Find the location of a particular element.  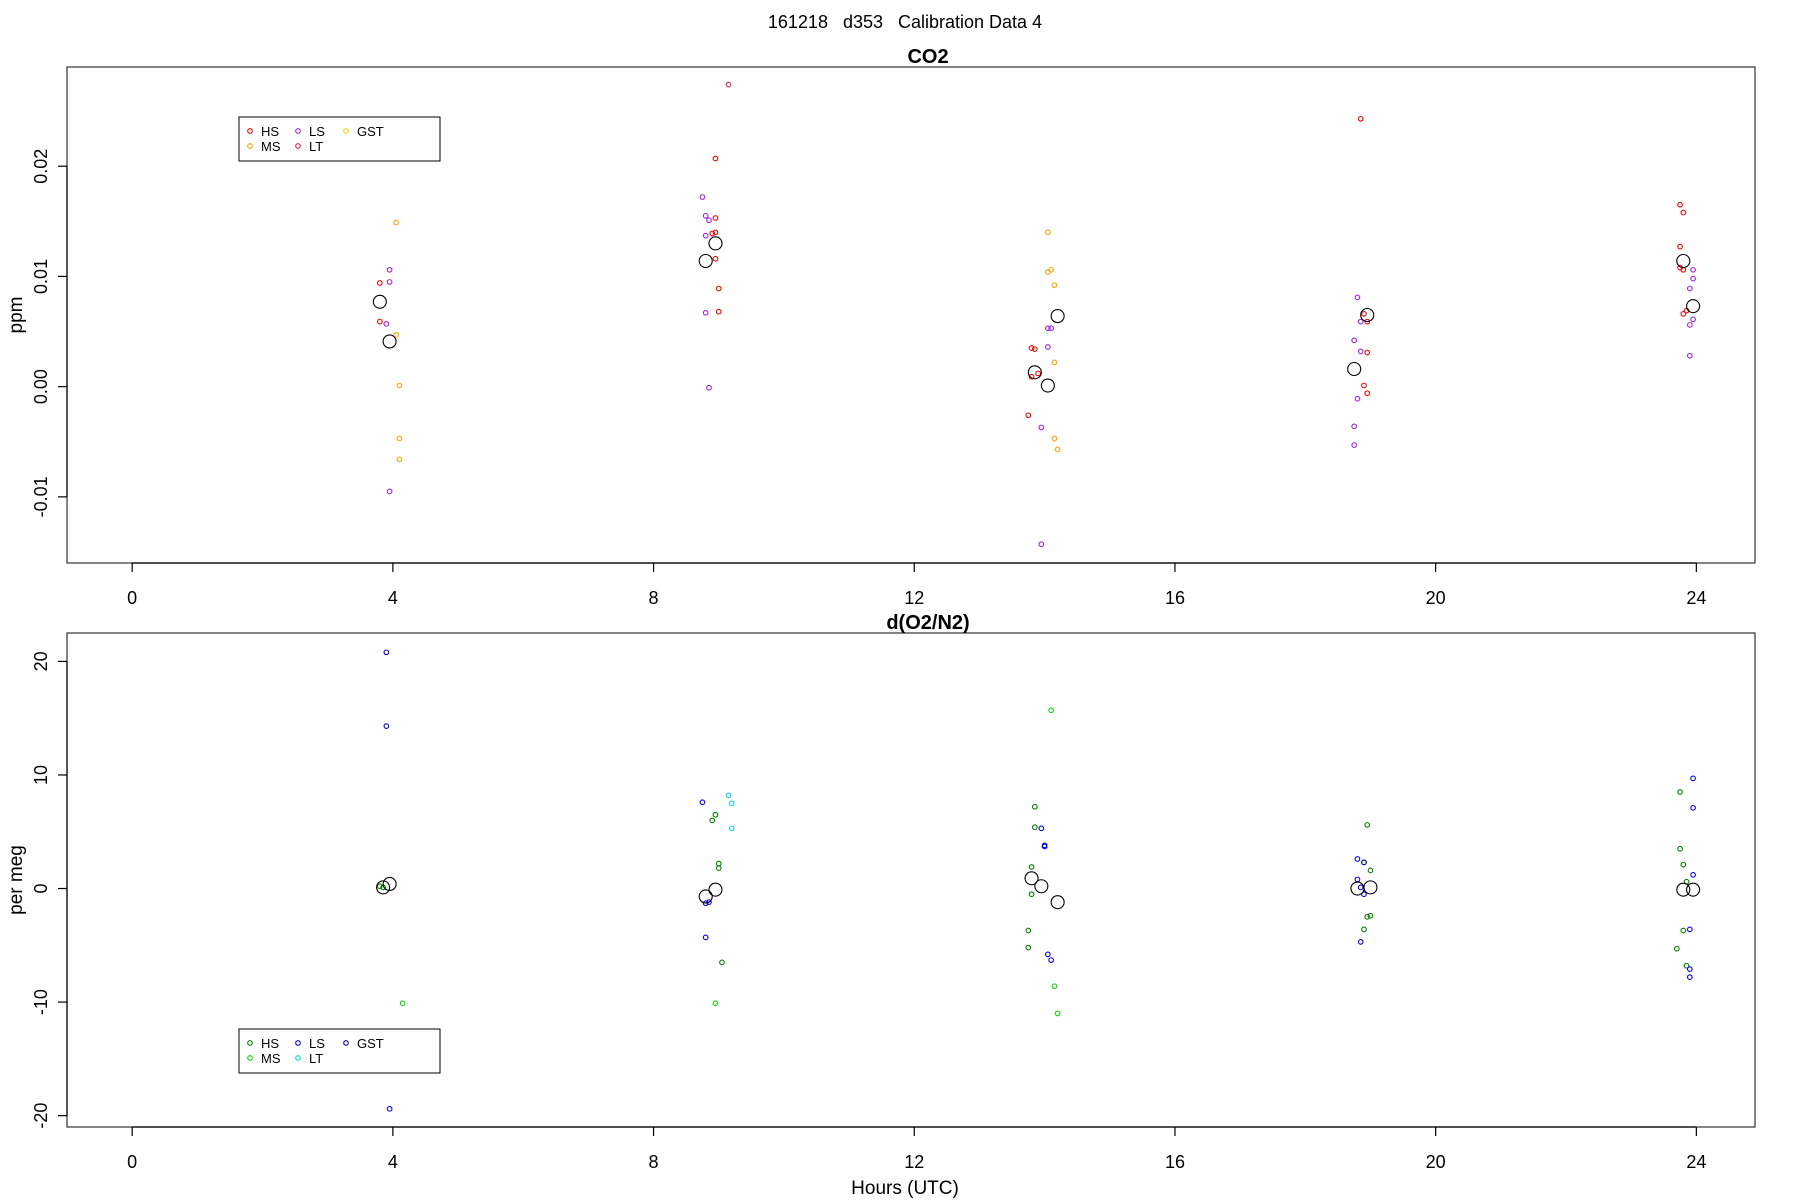

x-tick-label: 0 is located at coordinates (132, 598).